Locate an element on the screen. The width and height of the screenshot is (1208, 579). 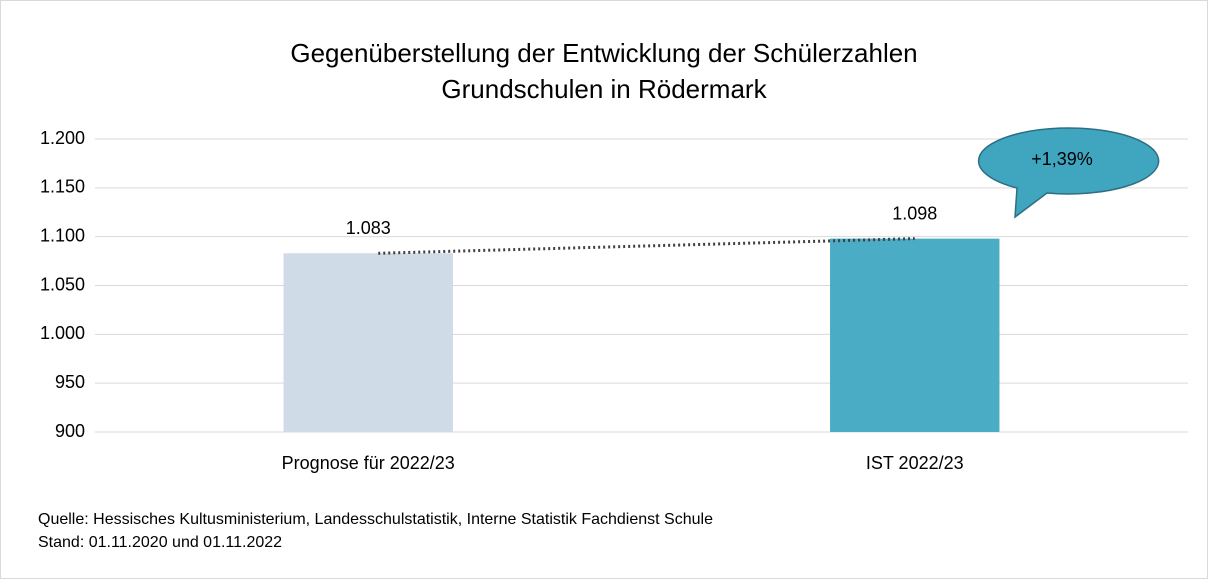
data-label: 1.098 is located at coordinates (914, 213).